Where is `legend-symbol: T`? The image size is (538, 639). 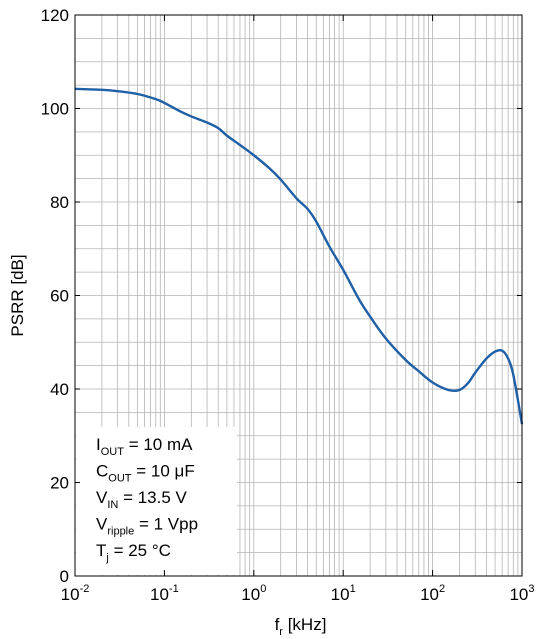 legend-symbol: T is located at coordinates (101, 550).